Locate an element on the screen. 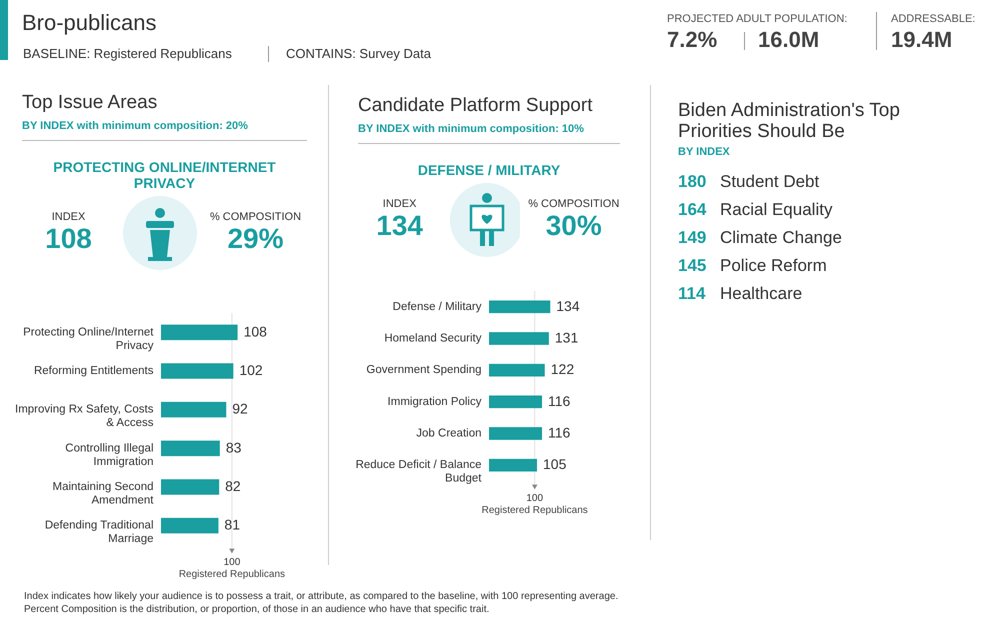 The image size is (999, 639). text: 30% is located at coordinates (573, 226).